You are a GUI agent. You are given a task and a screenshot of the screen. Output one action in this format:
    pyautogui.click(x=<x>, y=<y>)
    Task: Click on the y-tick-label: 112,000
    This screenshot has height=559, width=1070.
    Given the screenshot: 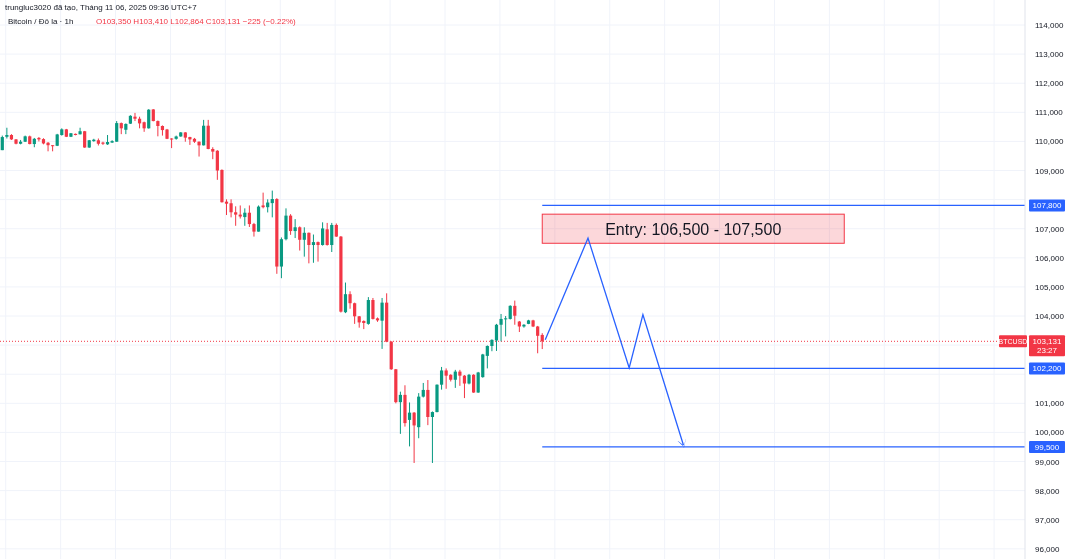 What is the action you would take?
    pyautogui.click(x=1049, y=84)
    